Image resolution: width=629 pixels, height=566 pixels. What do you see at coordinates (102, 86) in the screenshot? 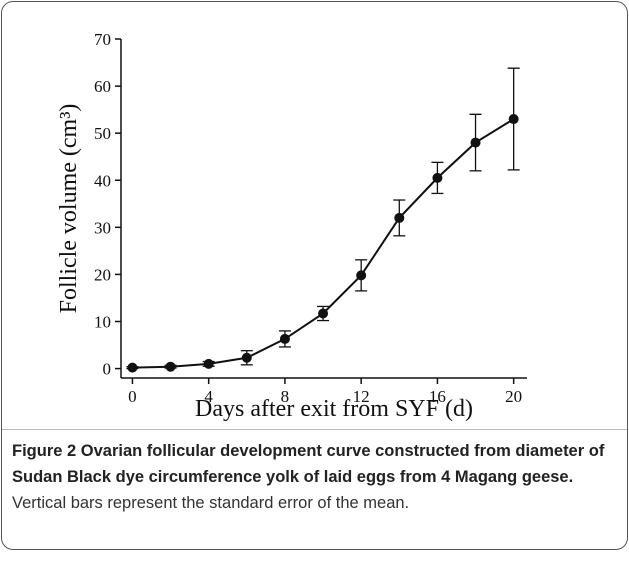
I see `y-tick-label: 60` at bounding box center [102, 86].